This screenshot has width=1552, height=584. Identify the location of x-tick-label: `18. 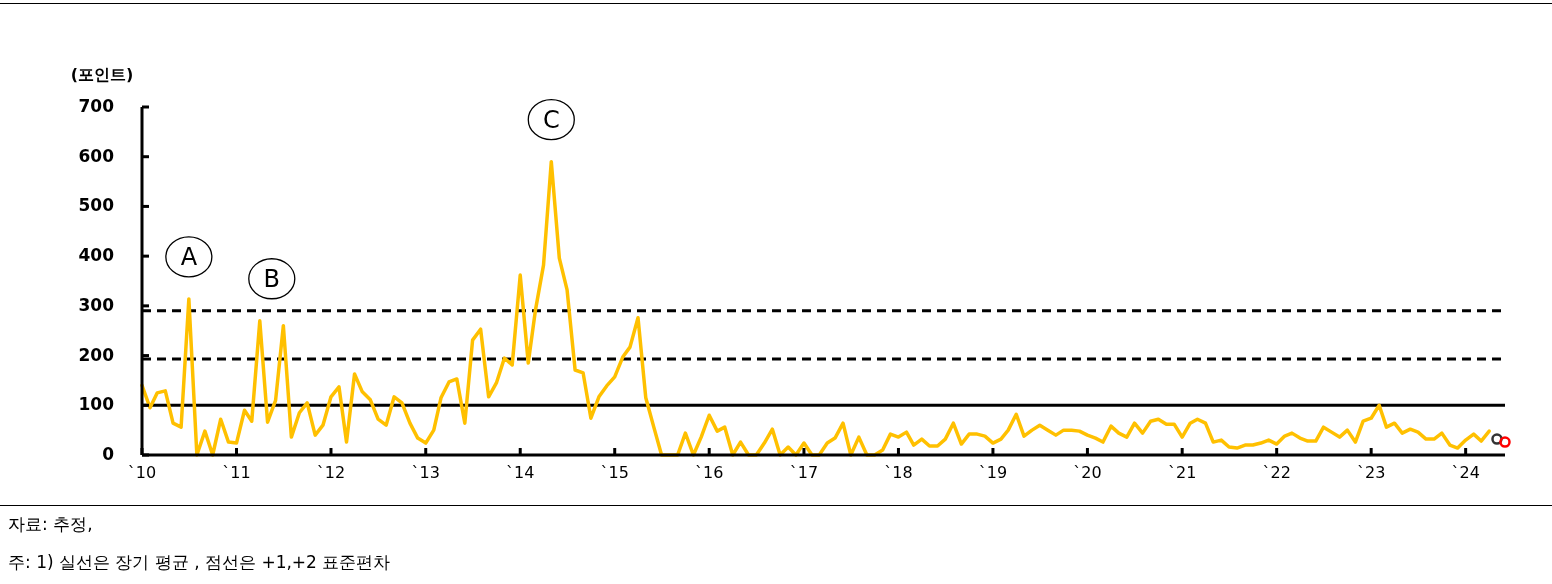
(898, 472).